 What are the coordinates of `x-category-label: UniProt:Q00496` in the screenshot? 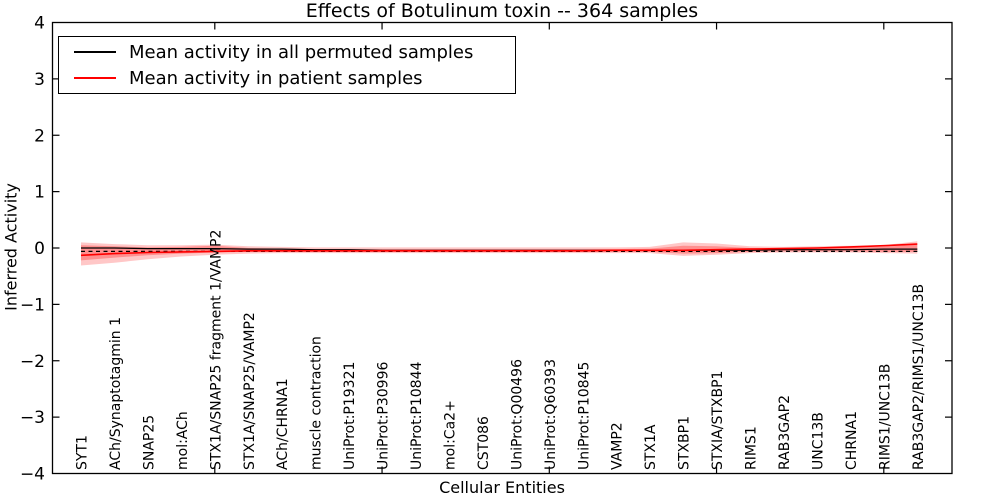 It's located at (517, 414).